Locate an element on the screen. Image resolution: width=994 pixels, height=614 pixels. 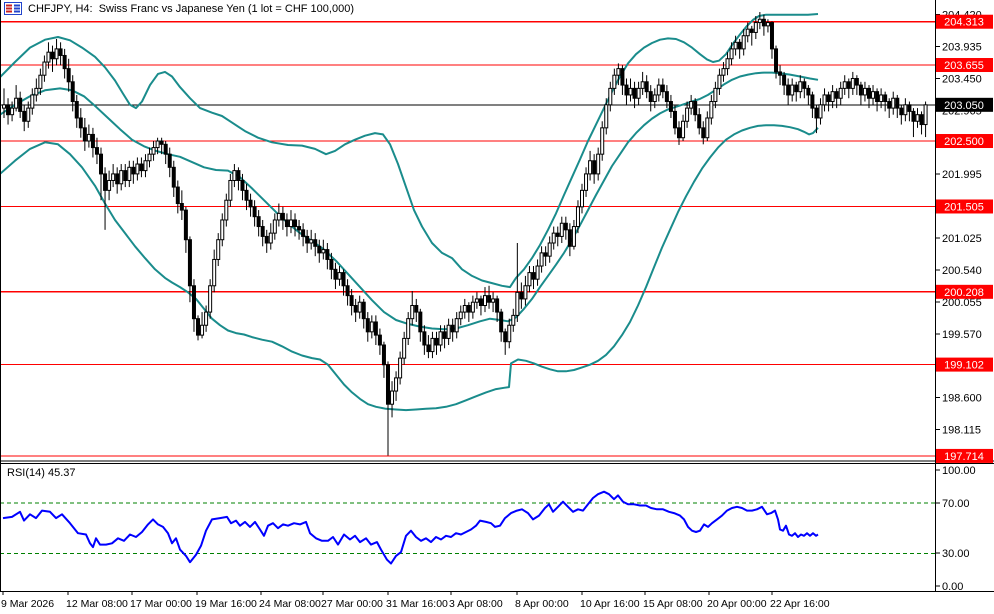
price-level-badge-text: 197.714 is located at coordinates (964, 457).